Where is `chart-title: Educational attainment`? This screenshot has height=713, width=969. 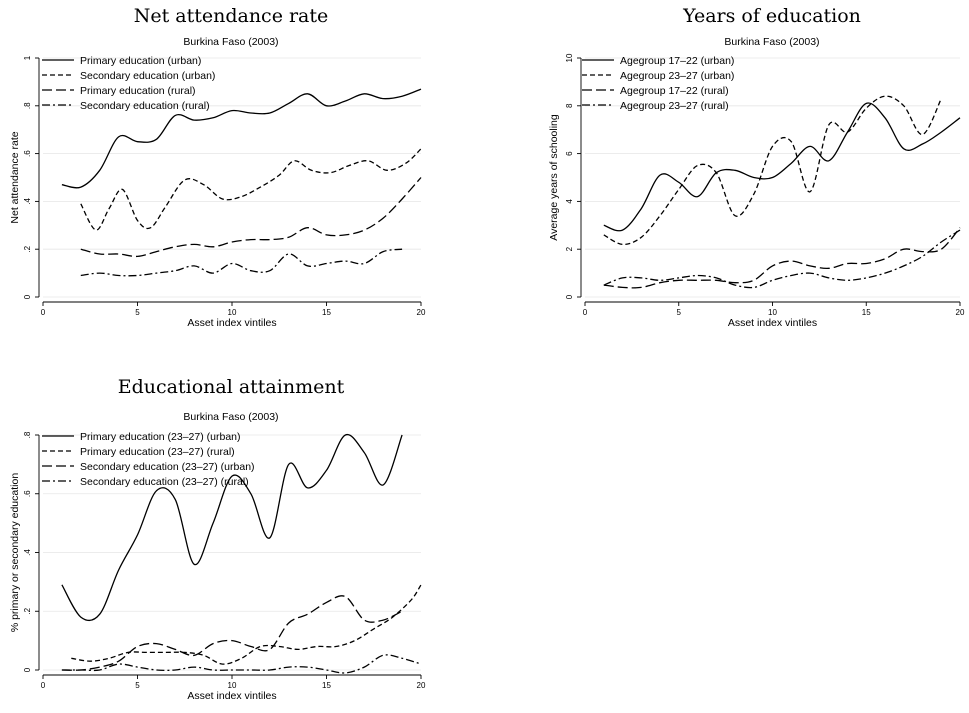
chart-title: Educational attainment is located at coordinates (231, 387).